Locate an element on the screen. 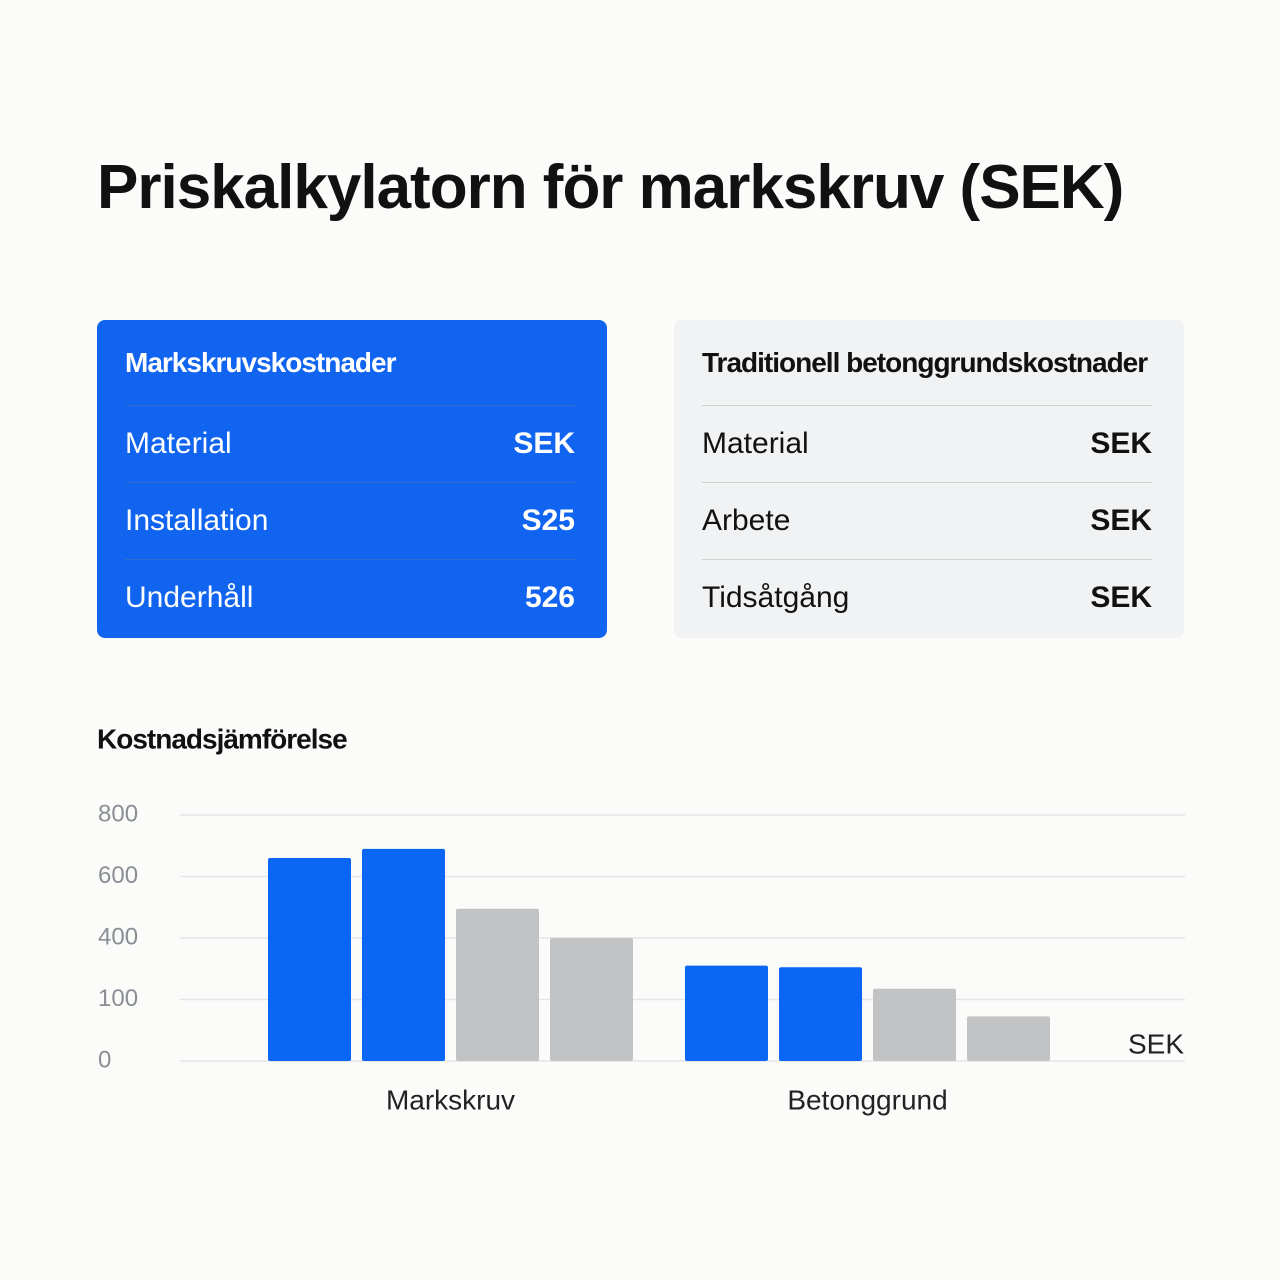  row-label: Tidsåtgång is located at coordinates (776, 597).